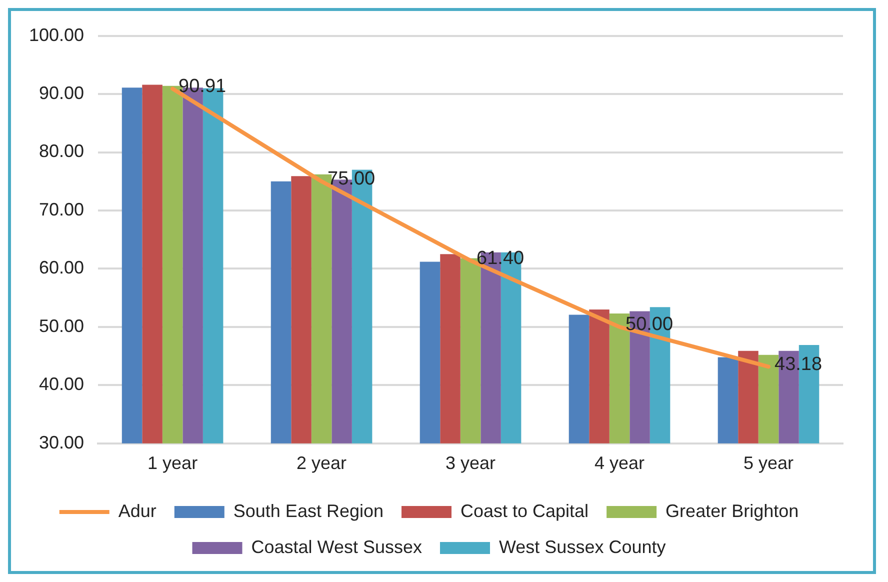 This screenshot has height=582, width=888. Describe the element at coordinates (61, 209) in the screenshot. I see `y-tick-label: 70.00` at that location.